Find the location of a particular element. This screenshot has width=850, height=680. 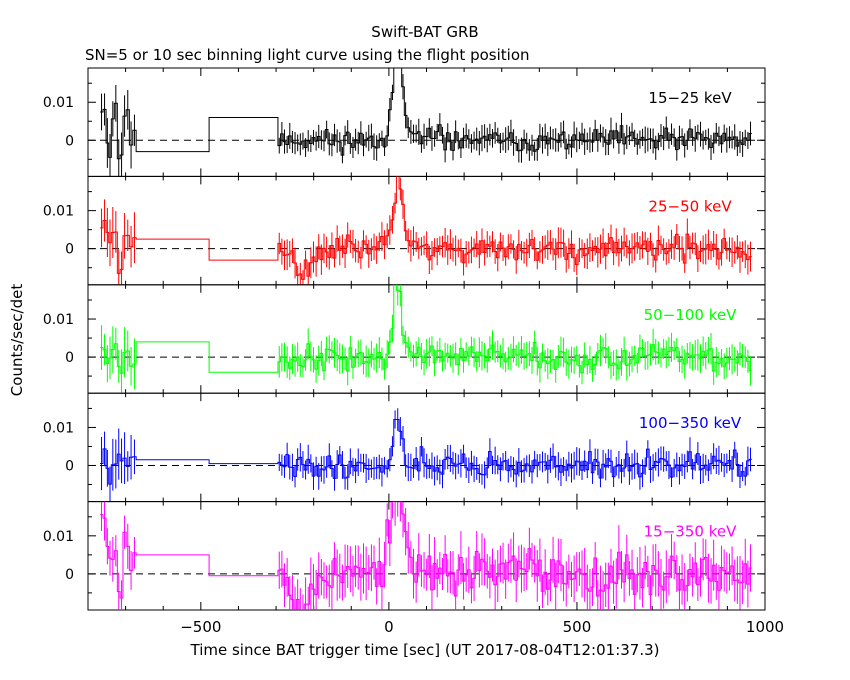

series-50−100 keV is located at coordinates (426, 339).